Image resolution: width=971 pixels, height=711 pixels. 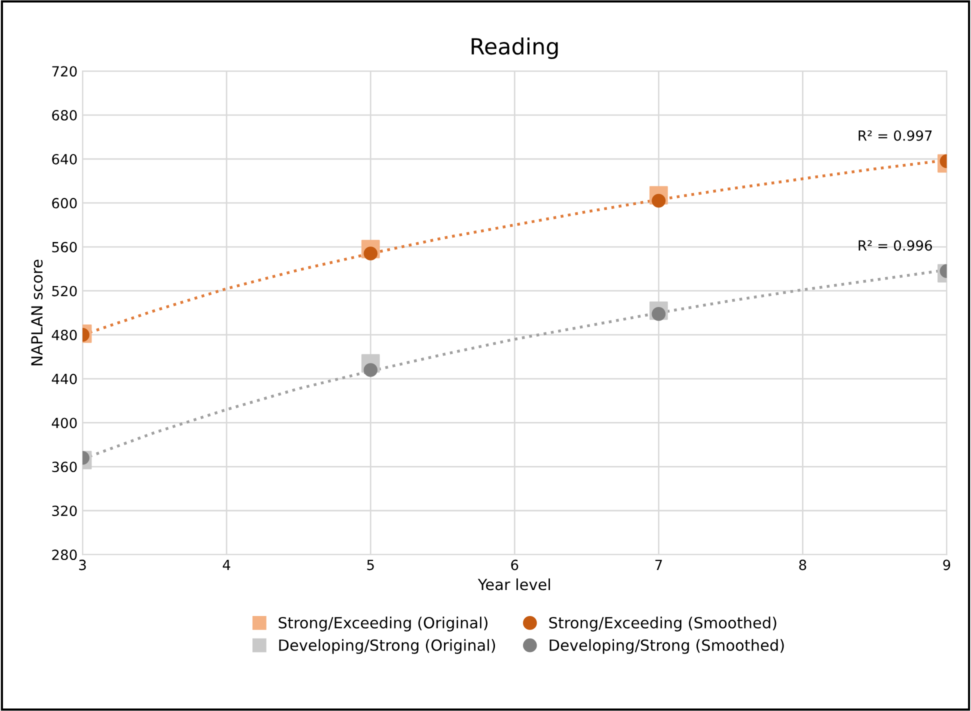 I want to click on x-tick-label: 3, so click(x=82, y=565).